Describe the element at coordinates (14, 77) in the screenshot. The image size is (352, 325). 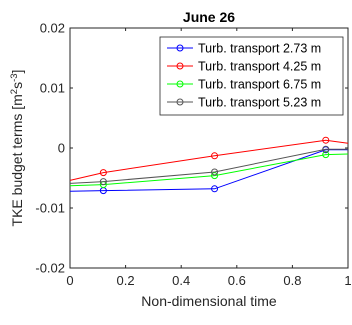
I see `y-axis-label-sup2: -3` at that location.